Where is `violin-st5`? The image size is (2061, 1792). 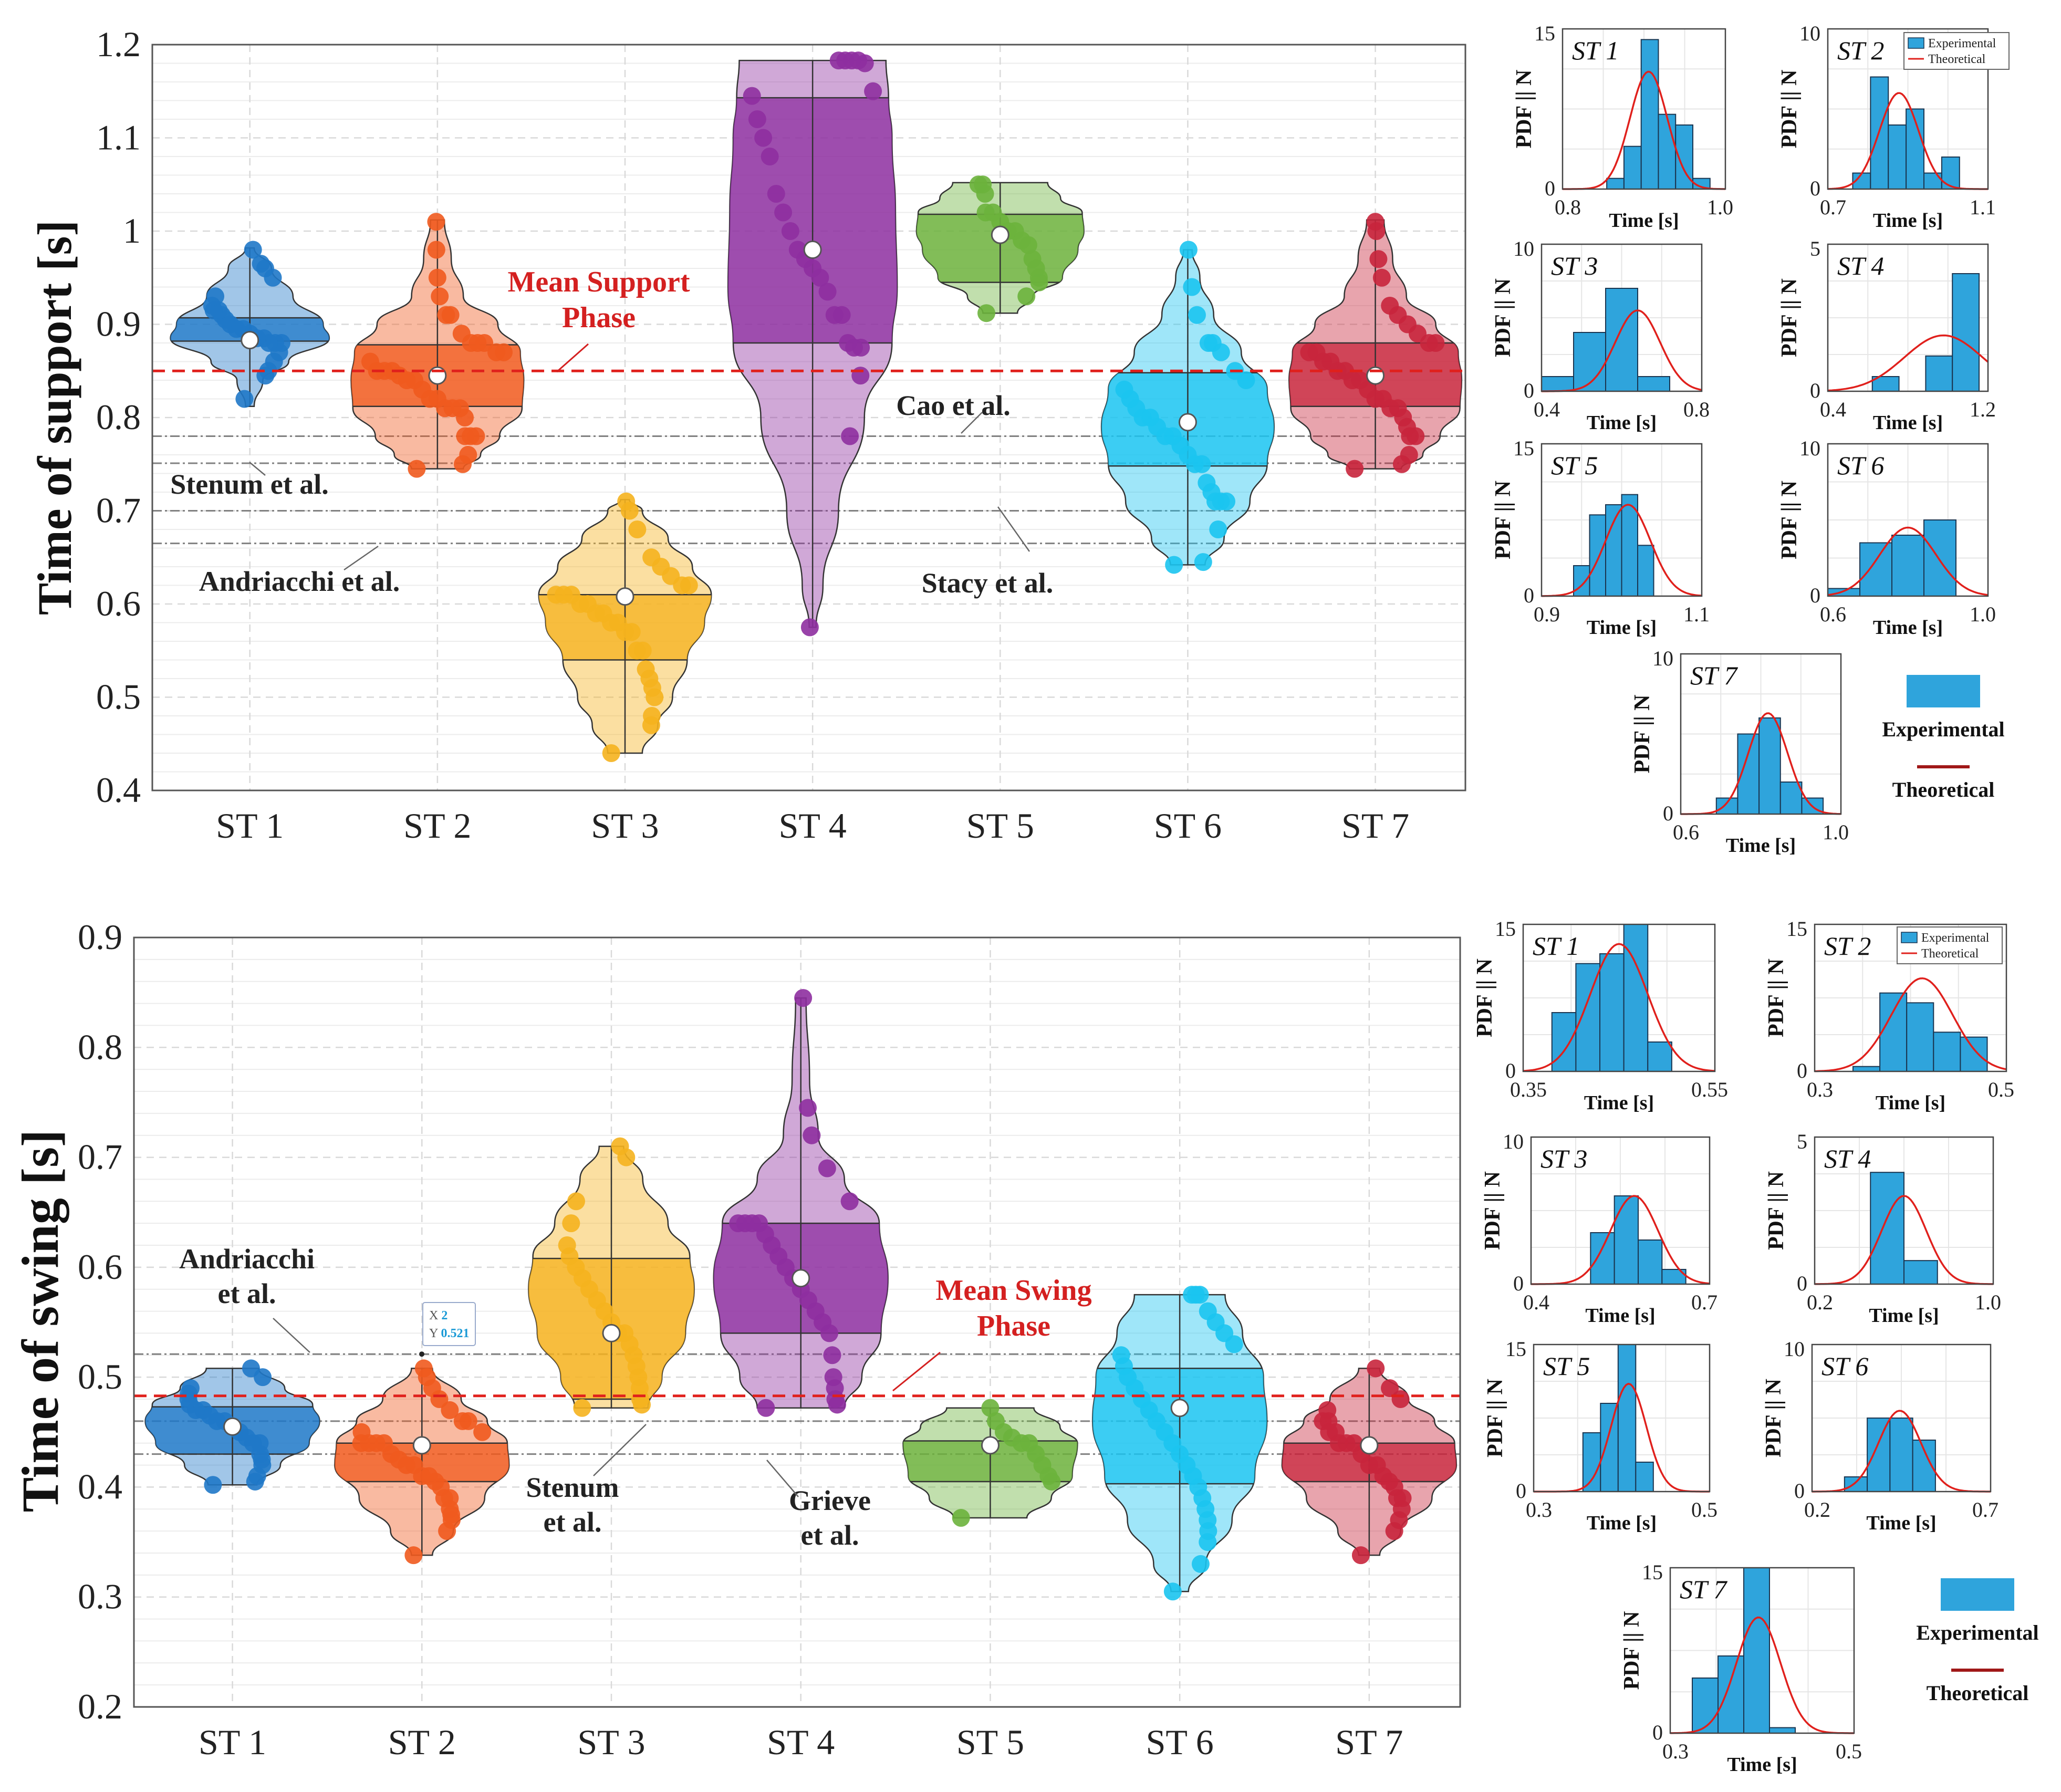
violin-st5 is located at coordinates (990, 1463).